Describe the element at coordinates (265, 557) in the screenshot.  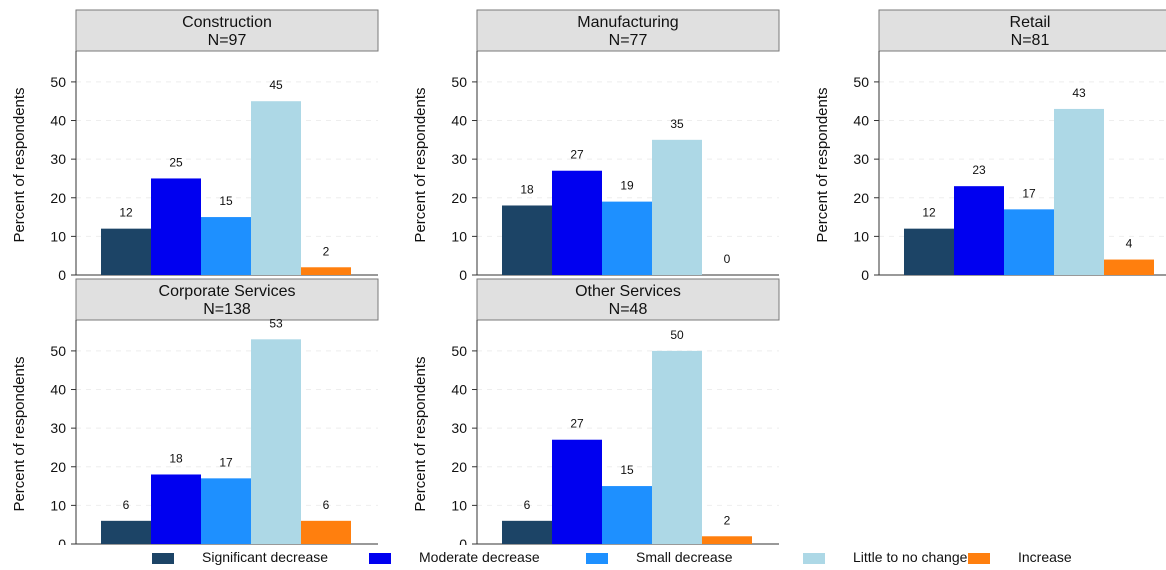
I see `legend-label: Significant decrease` at that location.